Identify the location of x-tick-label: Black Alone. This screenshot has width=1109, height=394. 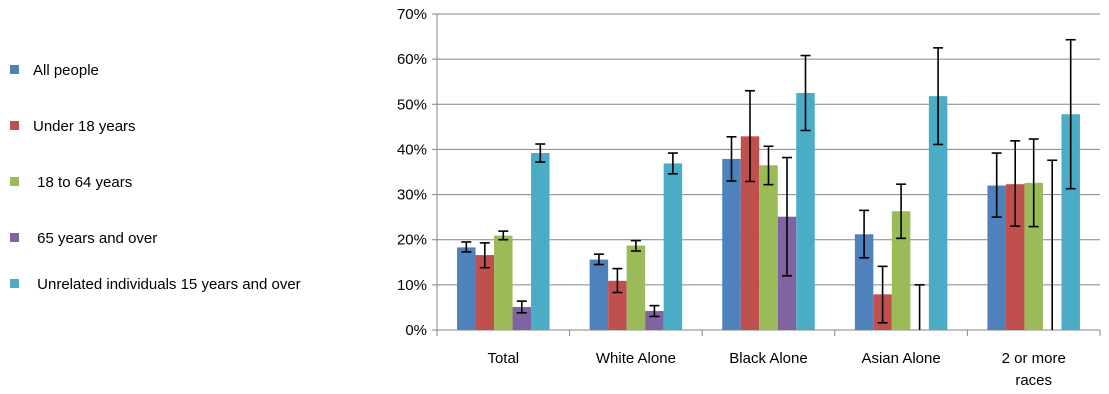
(768, 358).